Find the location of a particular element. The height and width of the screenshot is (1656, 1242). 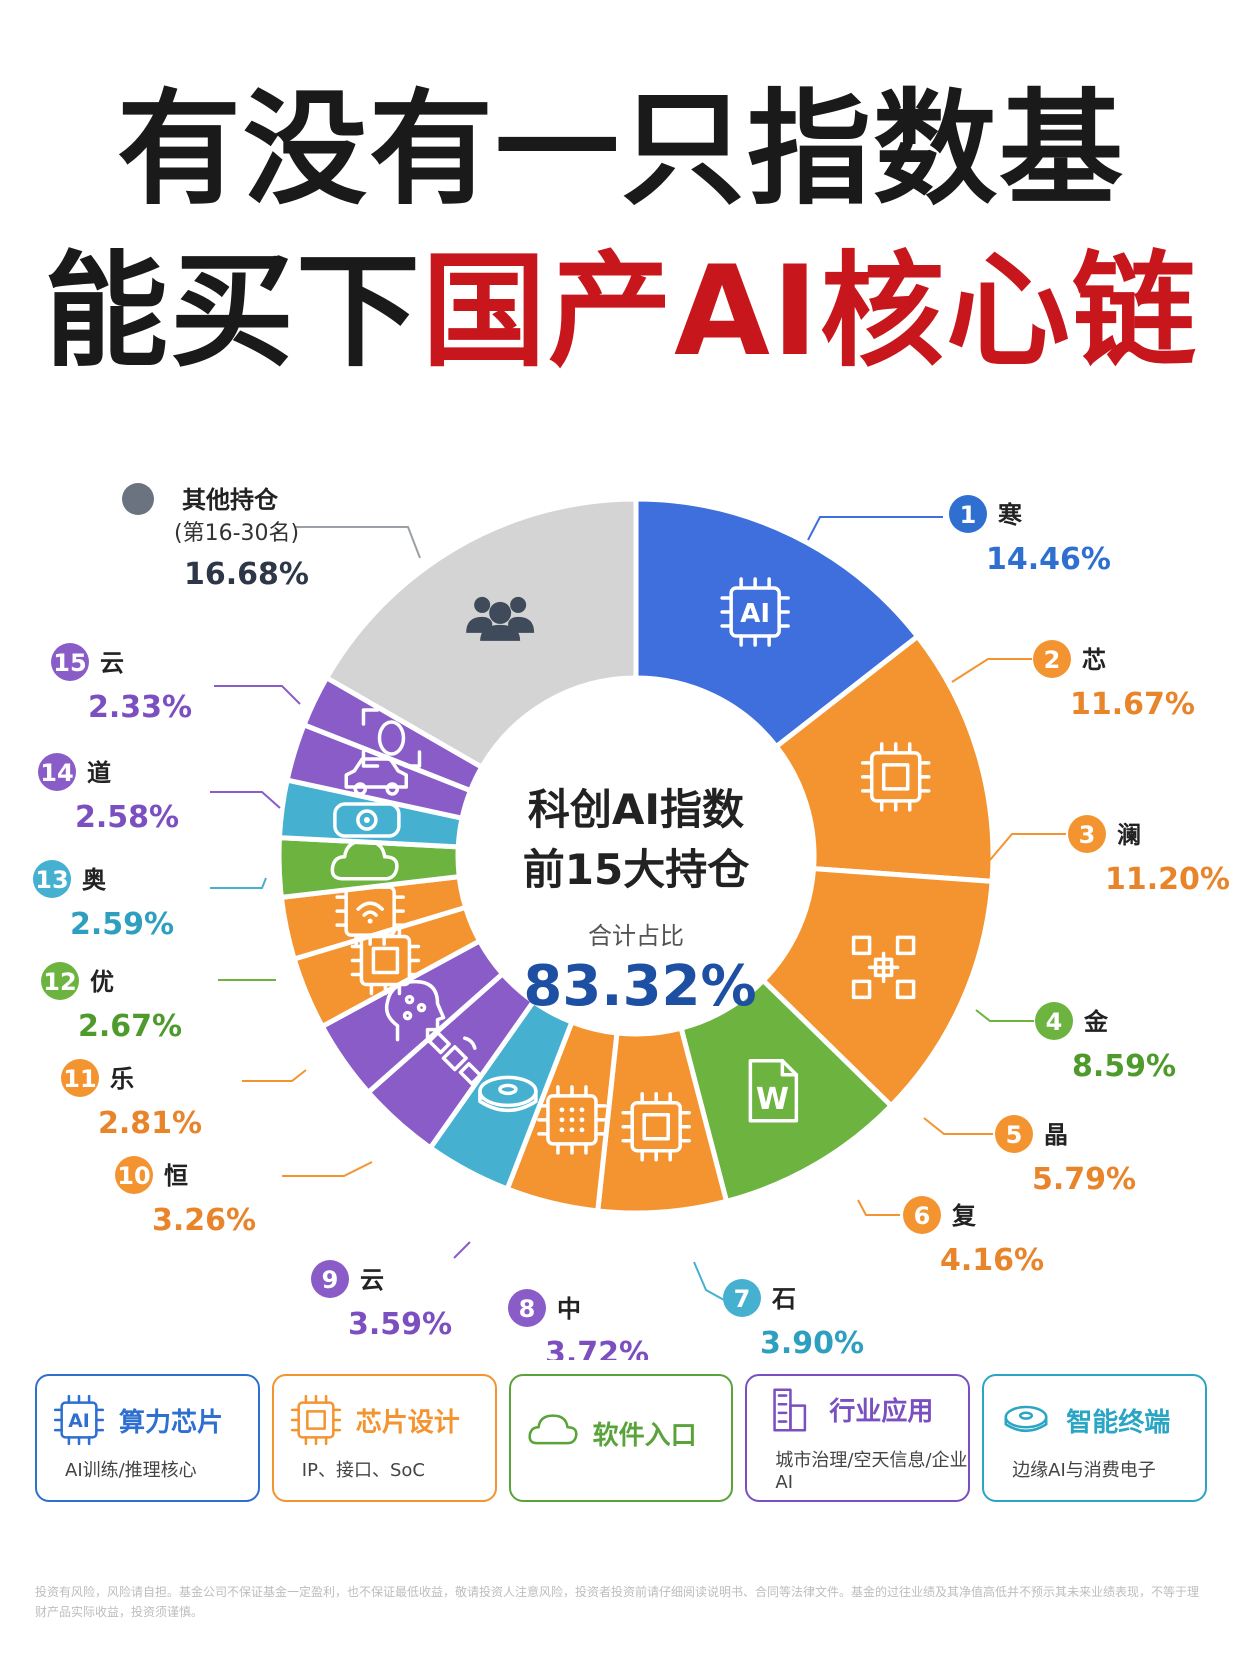

slice-callout: 3 澜 11.20% is located at coordinates (1149, 856).